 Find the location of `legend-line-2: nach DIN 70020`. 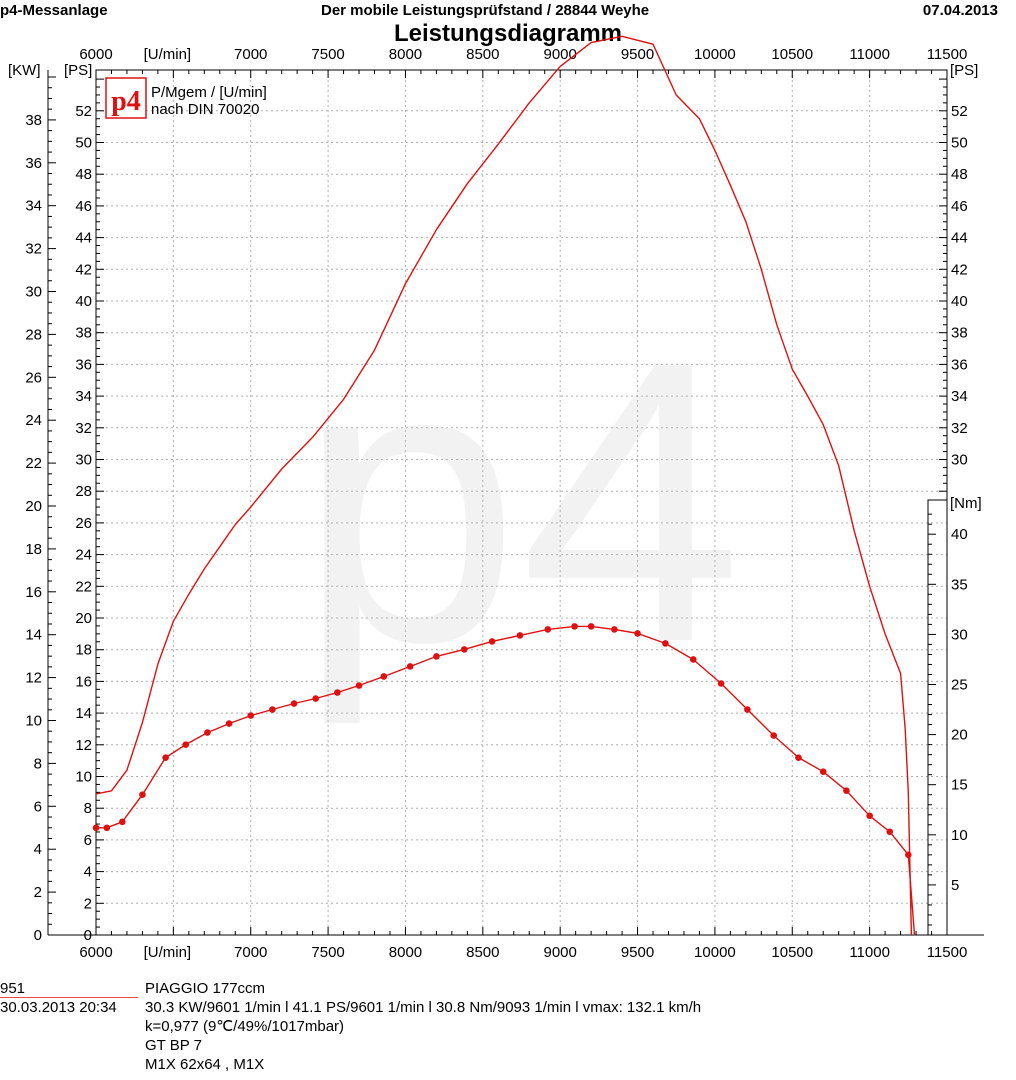

legend-line-2: nach DIN 70020 is located at coordinates (205, 109).